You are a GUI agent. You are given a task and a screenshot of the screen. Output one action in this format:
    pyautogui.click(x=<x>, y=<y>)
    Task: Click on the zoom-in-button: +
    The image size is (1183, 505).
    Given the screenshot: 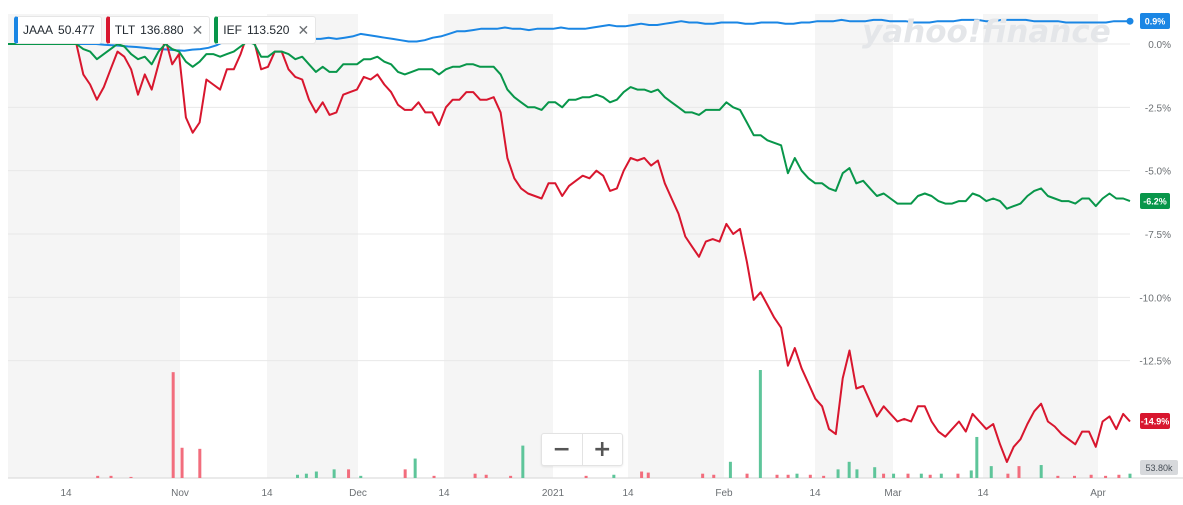 What is the action you would take?
    pyautogui.click(x=602, y=449)
    